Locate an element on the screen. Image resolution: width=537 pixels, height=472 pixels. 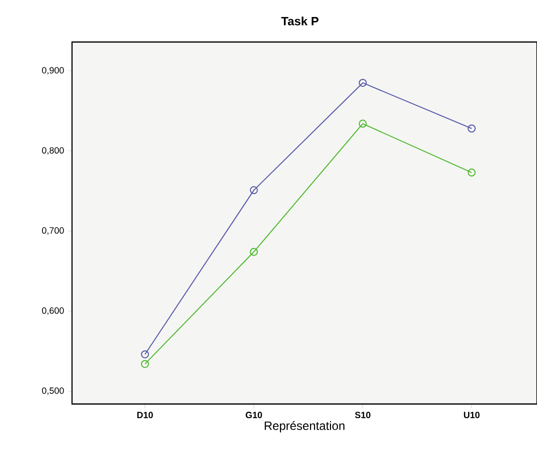
x-tick-label: D10 is located at coordinates (145, 415).